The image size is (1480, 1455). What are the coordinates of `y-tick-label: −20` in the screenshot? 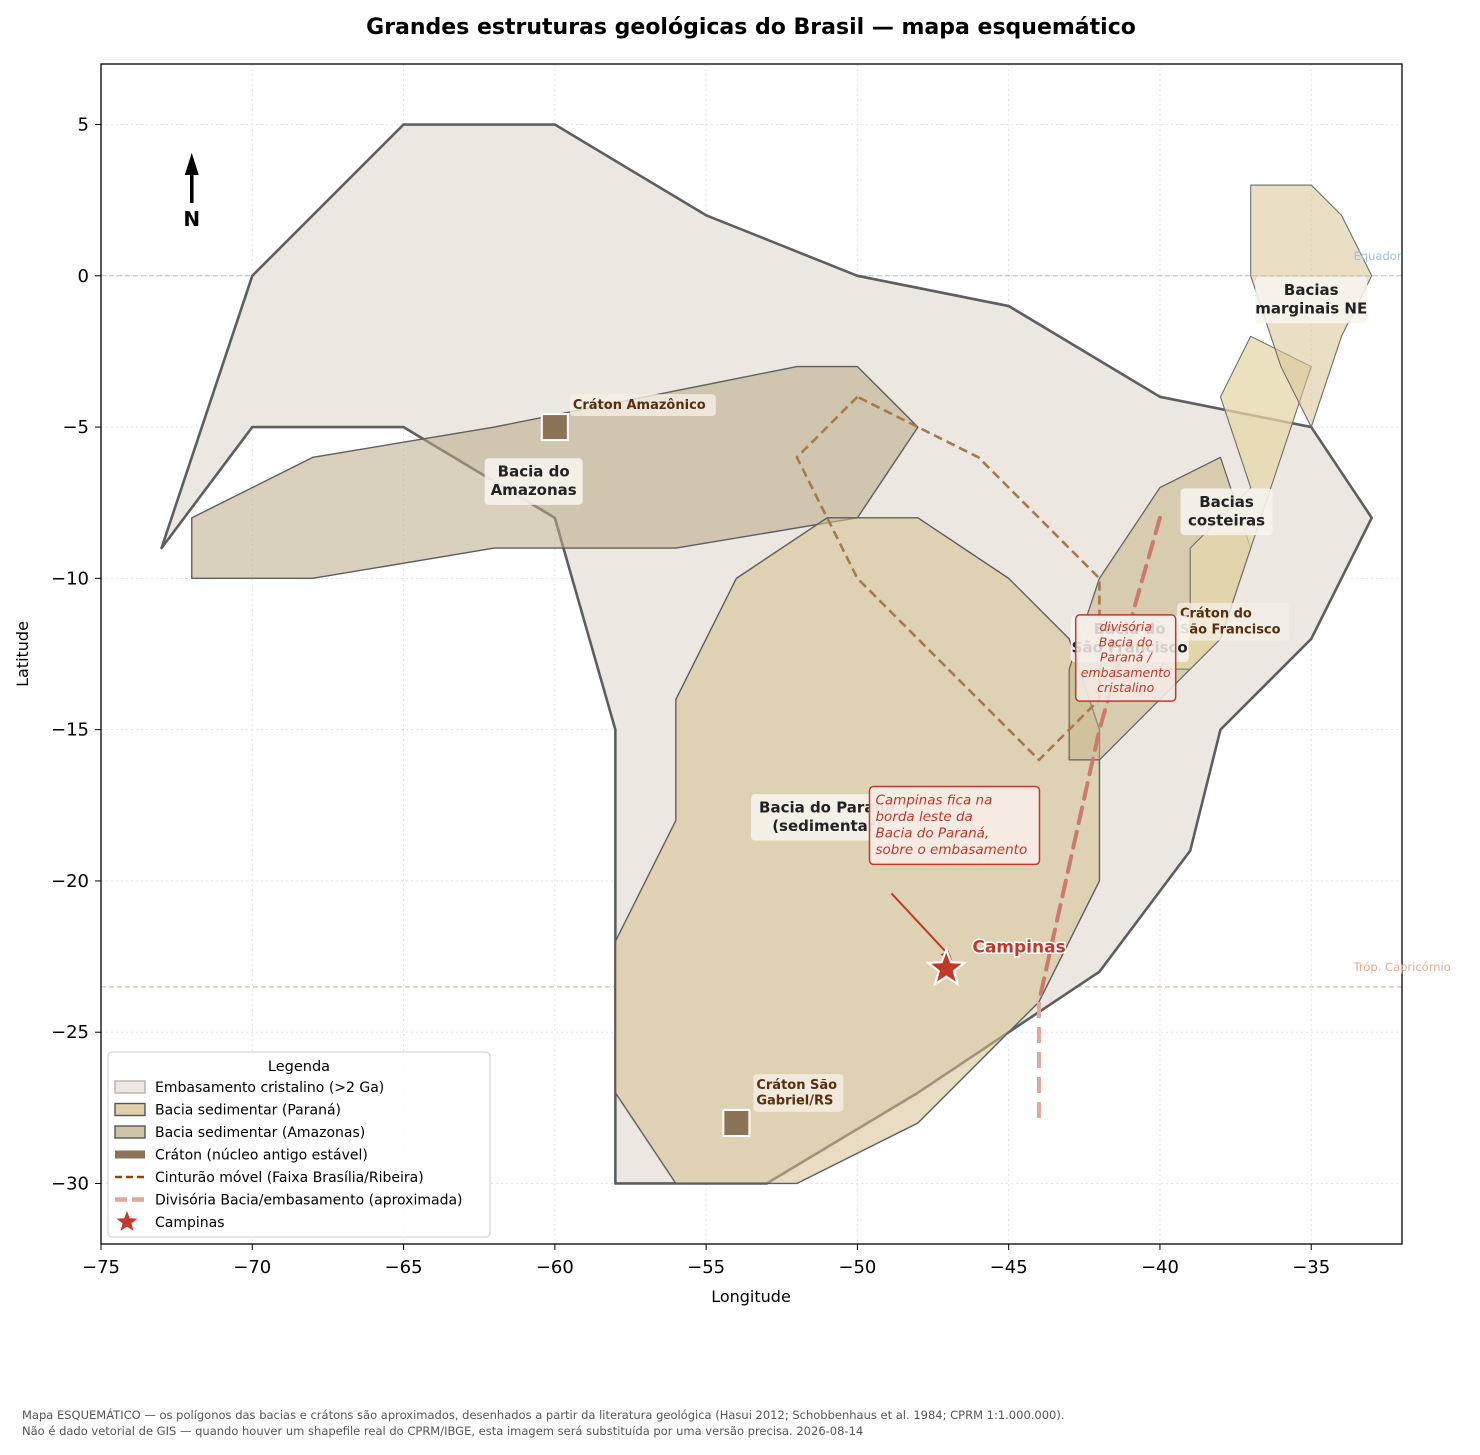 It's located at (70, 881).